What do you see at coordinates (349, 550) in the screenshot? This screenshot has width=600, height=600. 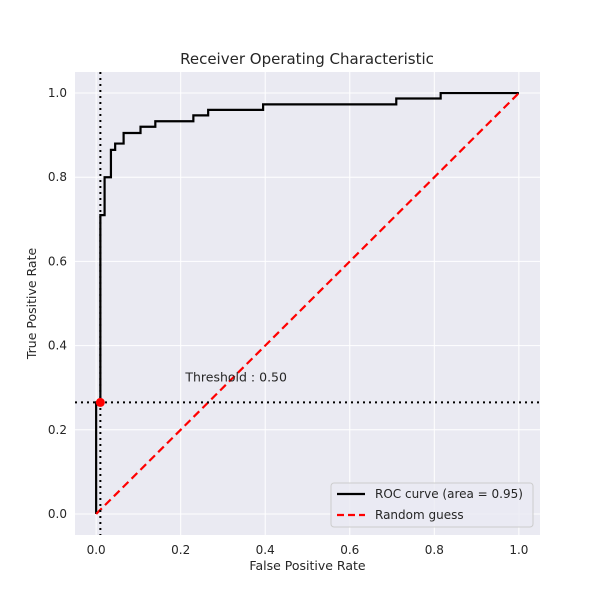 I see `x-tick-label-3: 0.6` at bounding box center [349, 550].